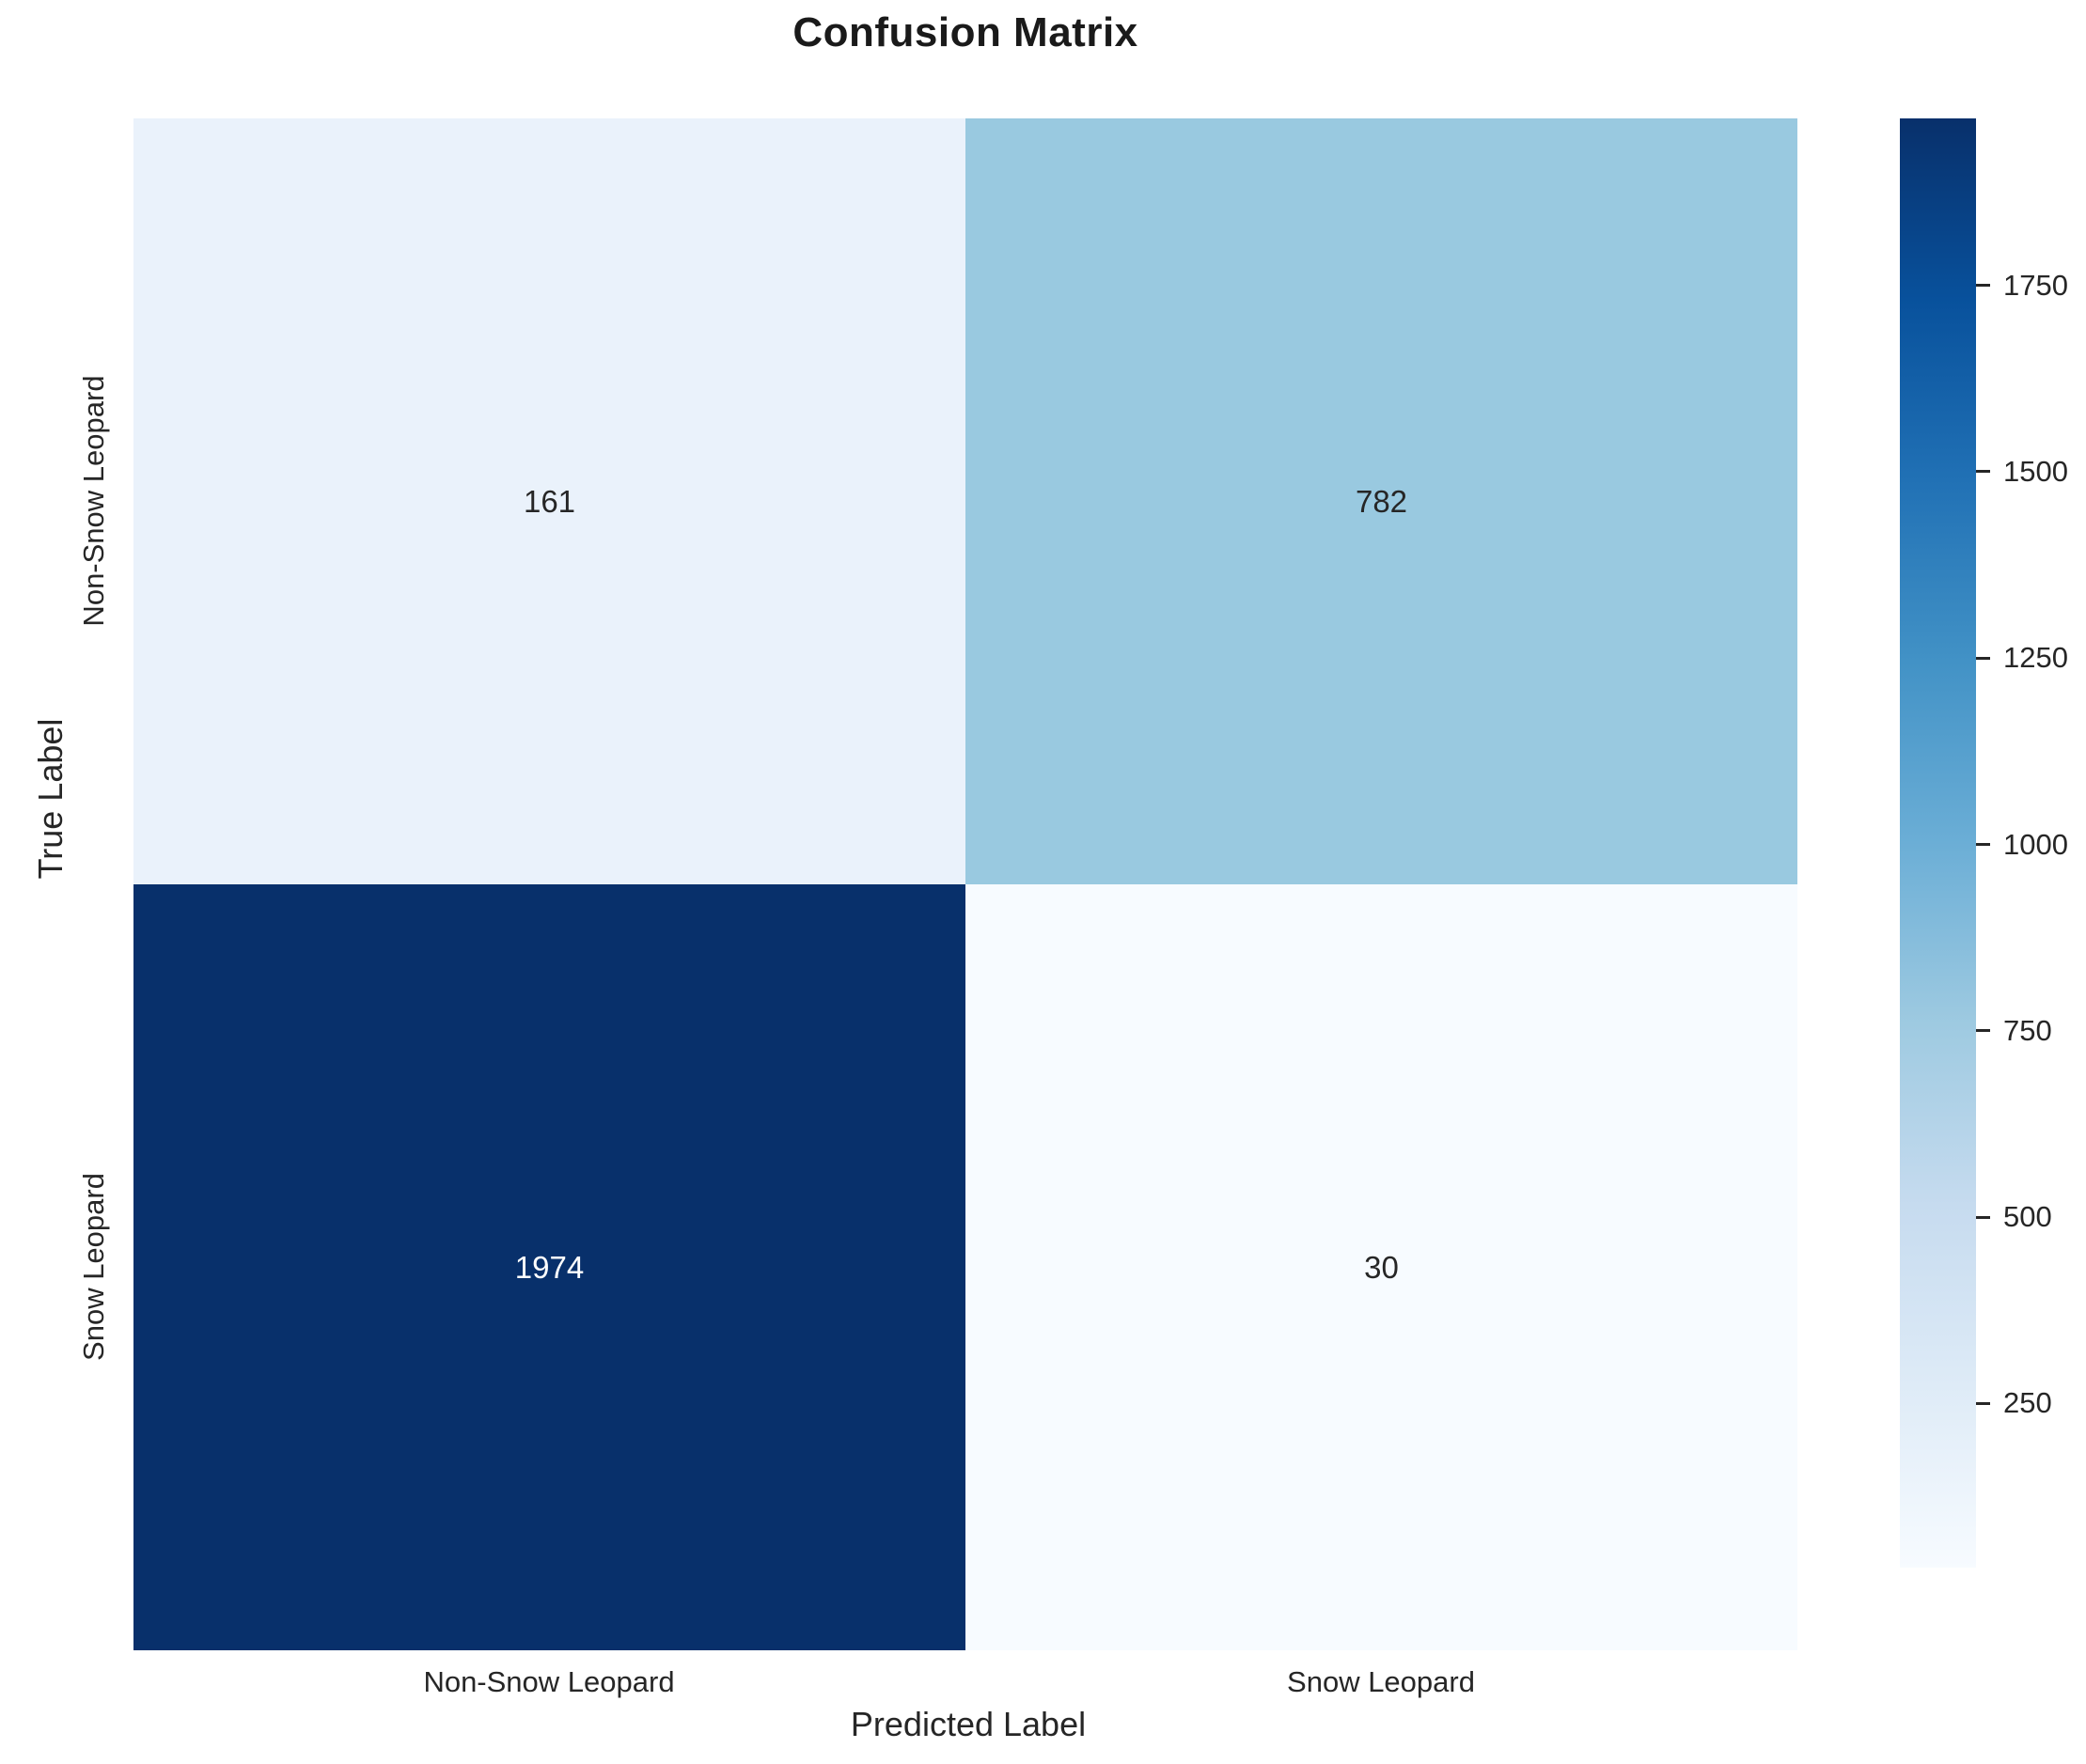  Describe the element at coordinates (549, 1682) in the screenshot. I see `x-tick-label-non-snow-leopard: Non-Snow Leopard` at that location.